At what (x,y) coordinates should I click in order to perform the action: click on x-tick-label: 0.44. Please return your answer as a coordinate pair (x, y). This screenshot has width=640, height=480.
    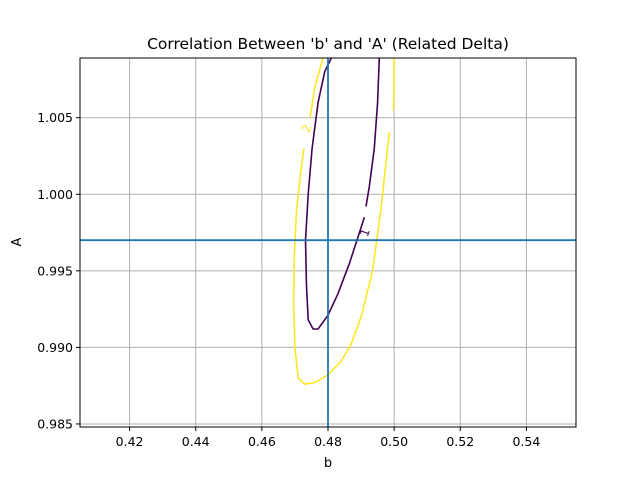
    Looking at the image, I should click on (196, 441).